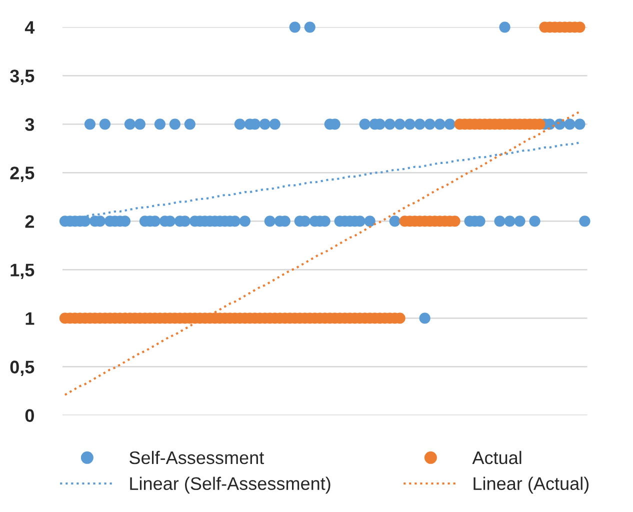 Image resolution: width=633 pixels, height=512 pixels. Describe the element at coordinates (22, 77) in the screenshot. I see `y-tick-label: 3,5` at that location.